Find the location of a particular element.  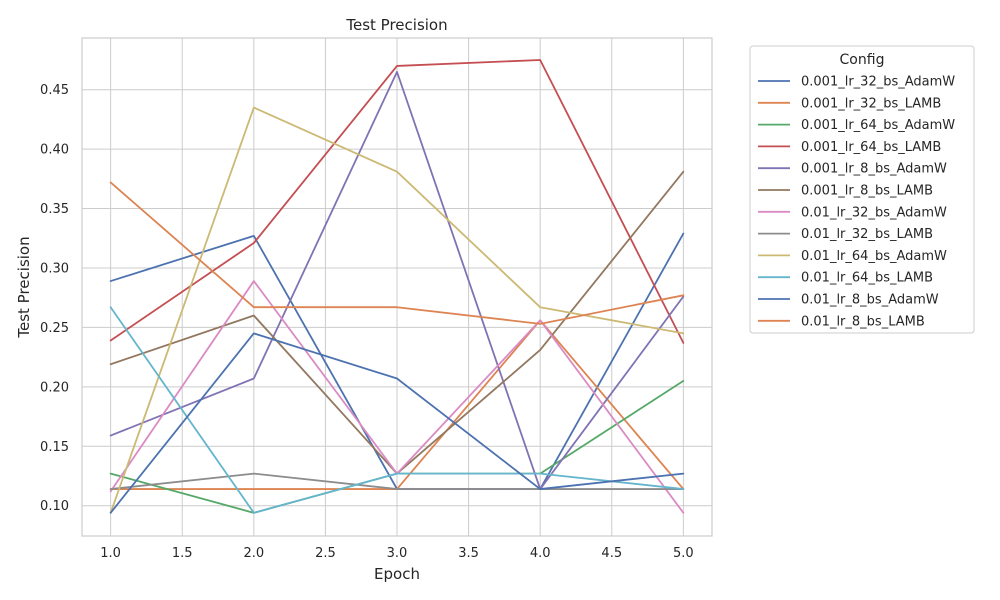

y-tick-label: 0.25 is located at coordinates (54, 328).